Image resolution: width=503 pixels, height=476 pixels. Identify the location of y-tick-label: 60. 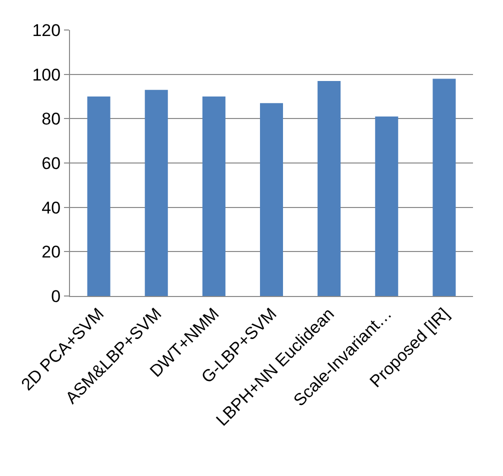
(51, 163).